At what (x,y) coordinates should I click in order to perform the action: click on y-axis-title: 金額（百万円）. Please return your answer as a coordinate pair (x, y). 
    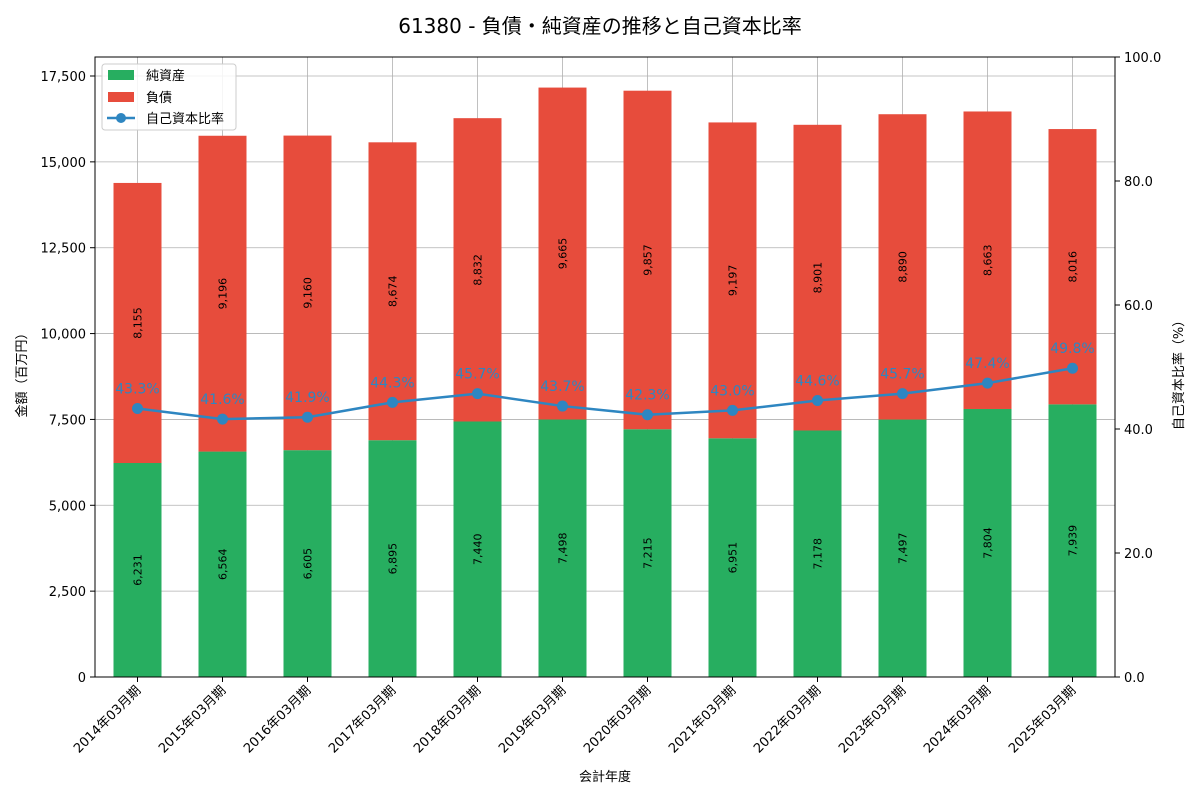
    Looking at the image, I should click on (22, 371).